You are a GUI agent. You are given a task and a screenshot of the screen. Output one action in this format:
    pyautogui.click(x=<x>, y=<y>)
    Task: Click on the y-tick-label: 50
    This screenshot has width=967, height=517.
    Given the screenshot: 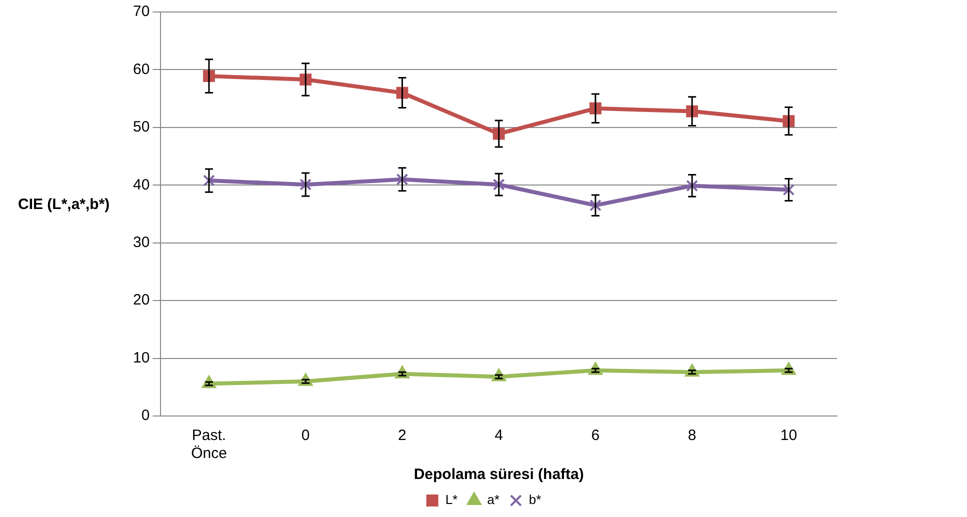 What is the action you would take?
    pyautogui.click(x=141, y=127)
    